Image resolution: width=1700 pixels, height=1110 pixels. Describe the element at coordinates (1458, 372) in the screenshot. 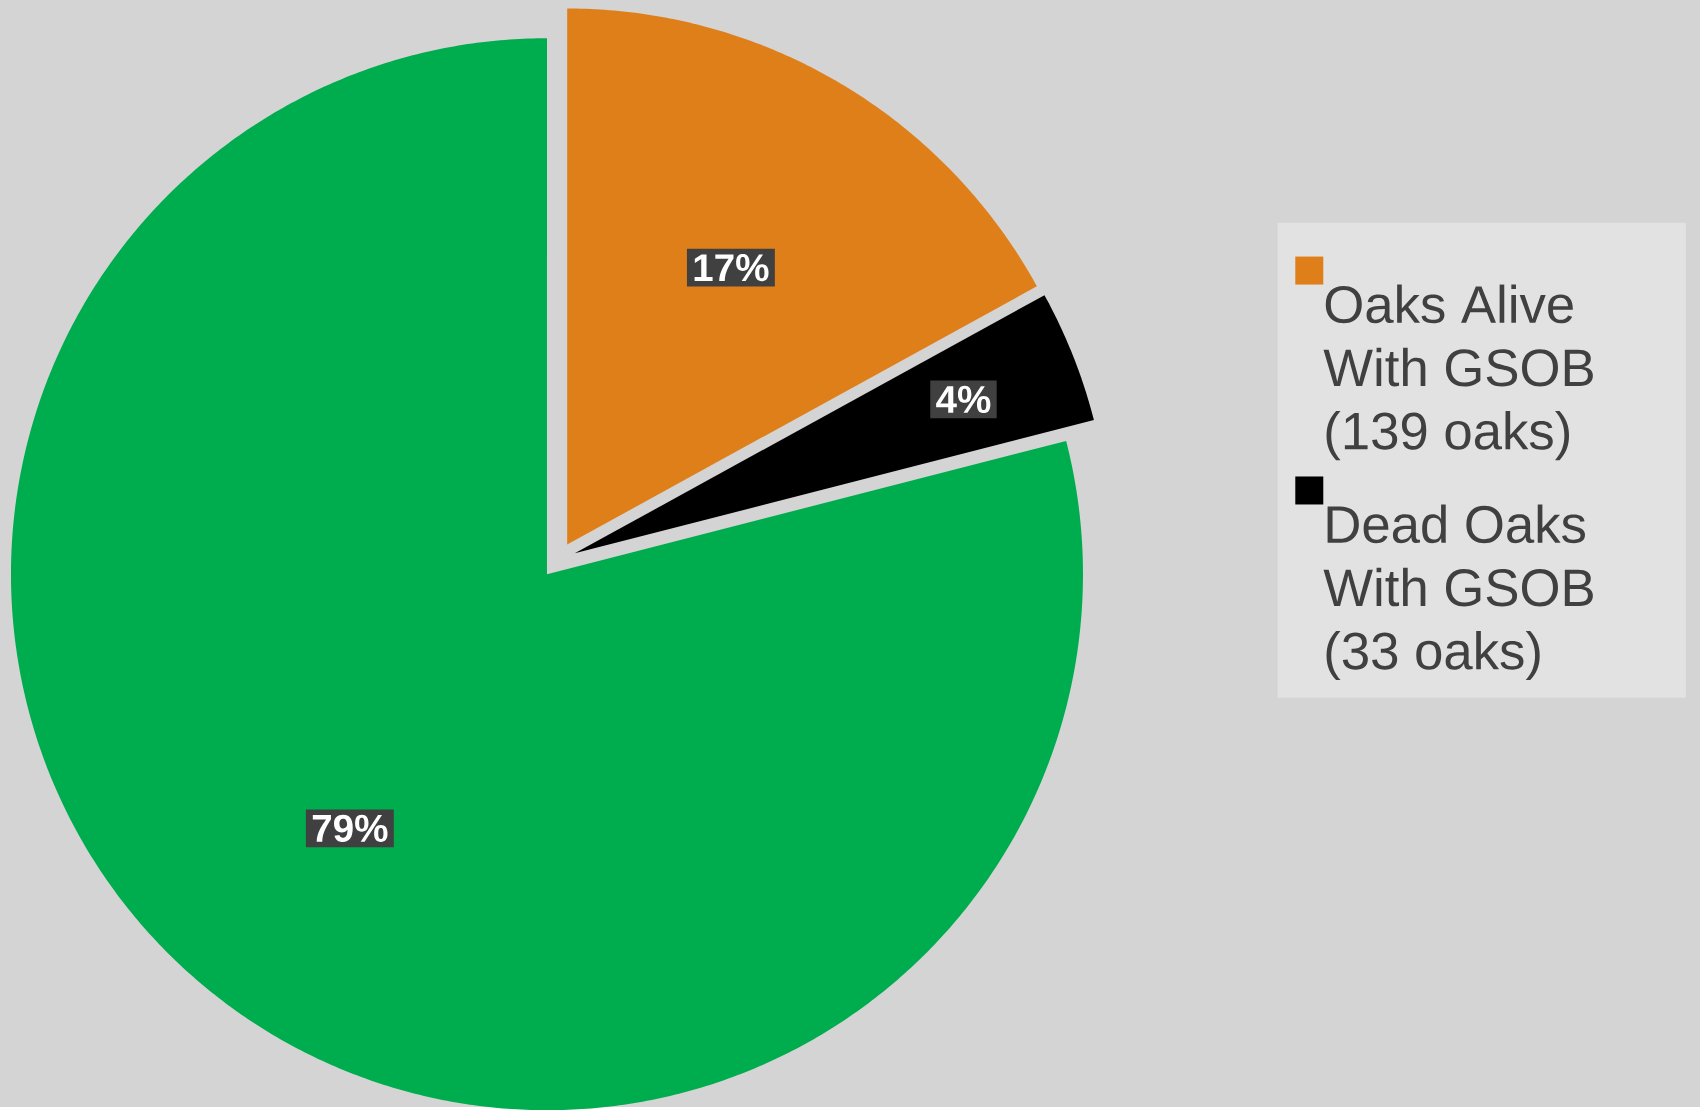

I see `legend-label: Oaks Alive With GSOB (139 oaks)` at that location.